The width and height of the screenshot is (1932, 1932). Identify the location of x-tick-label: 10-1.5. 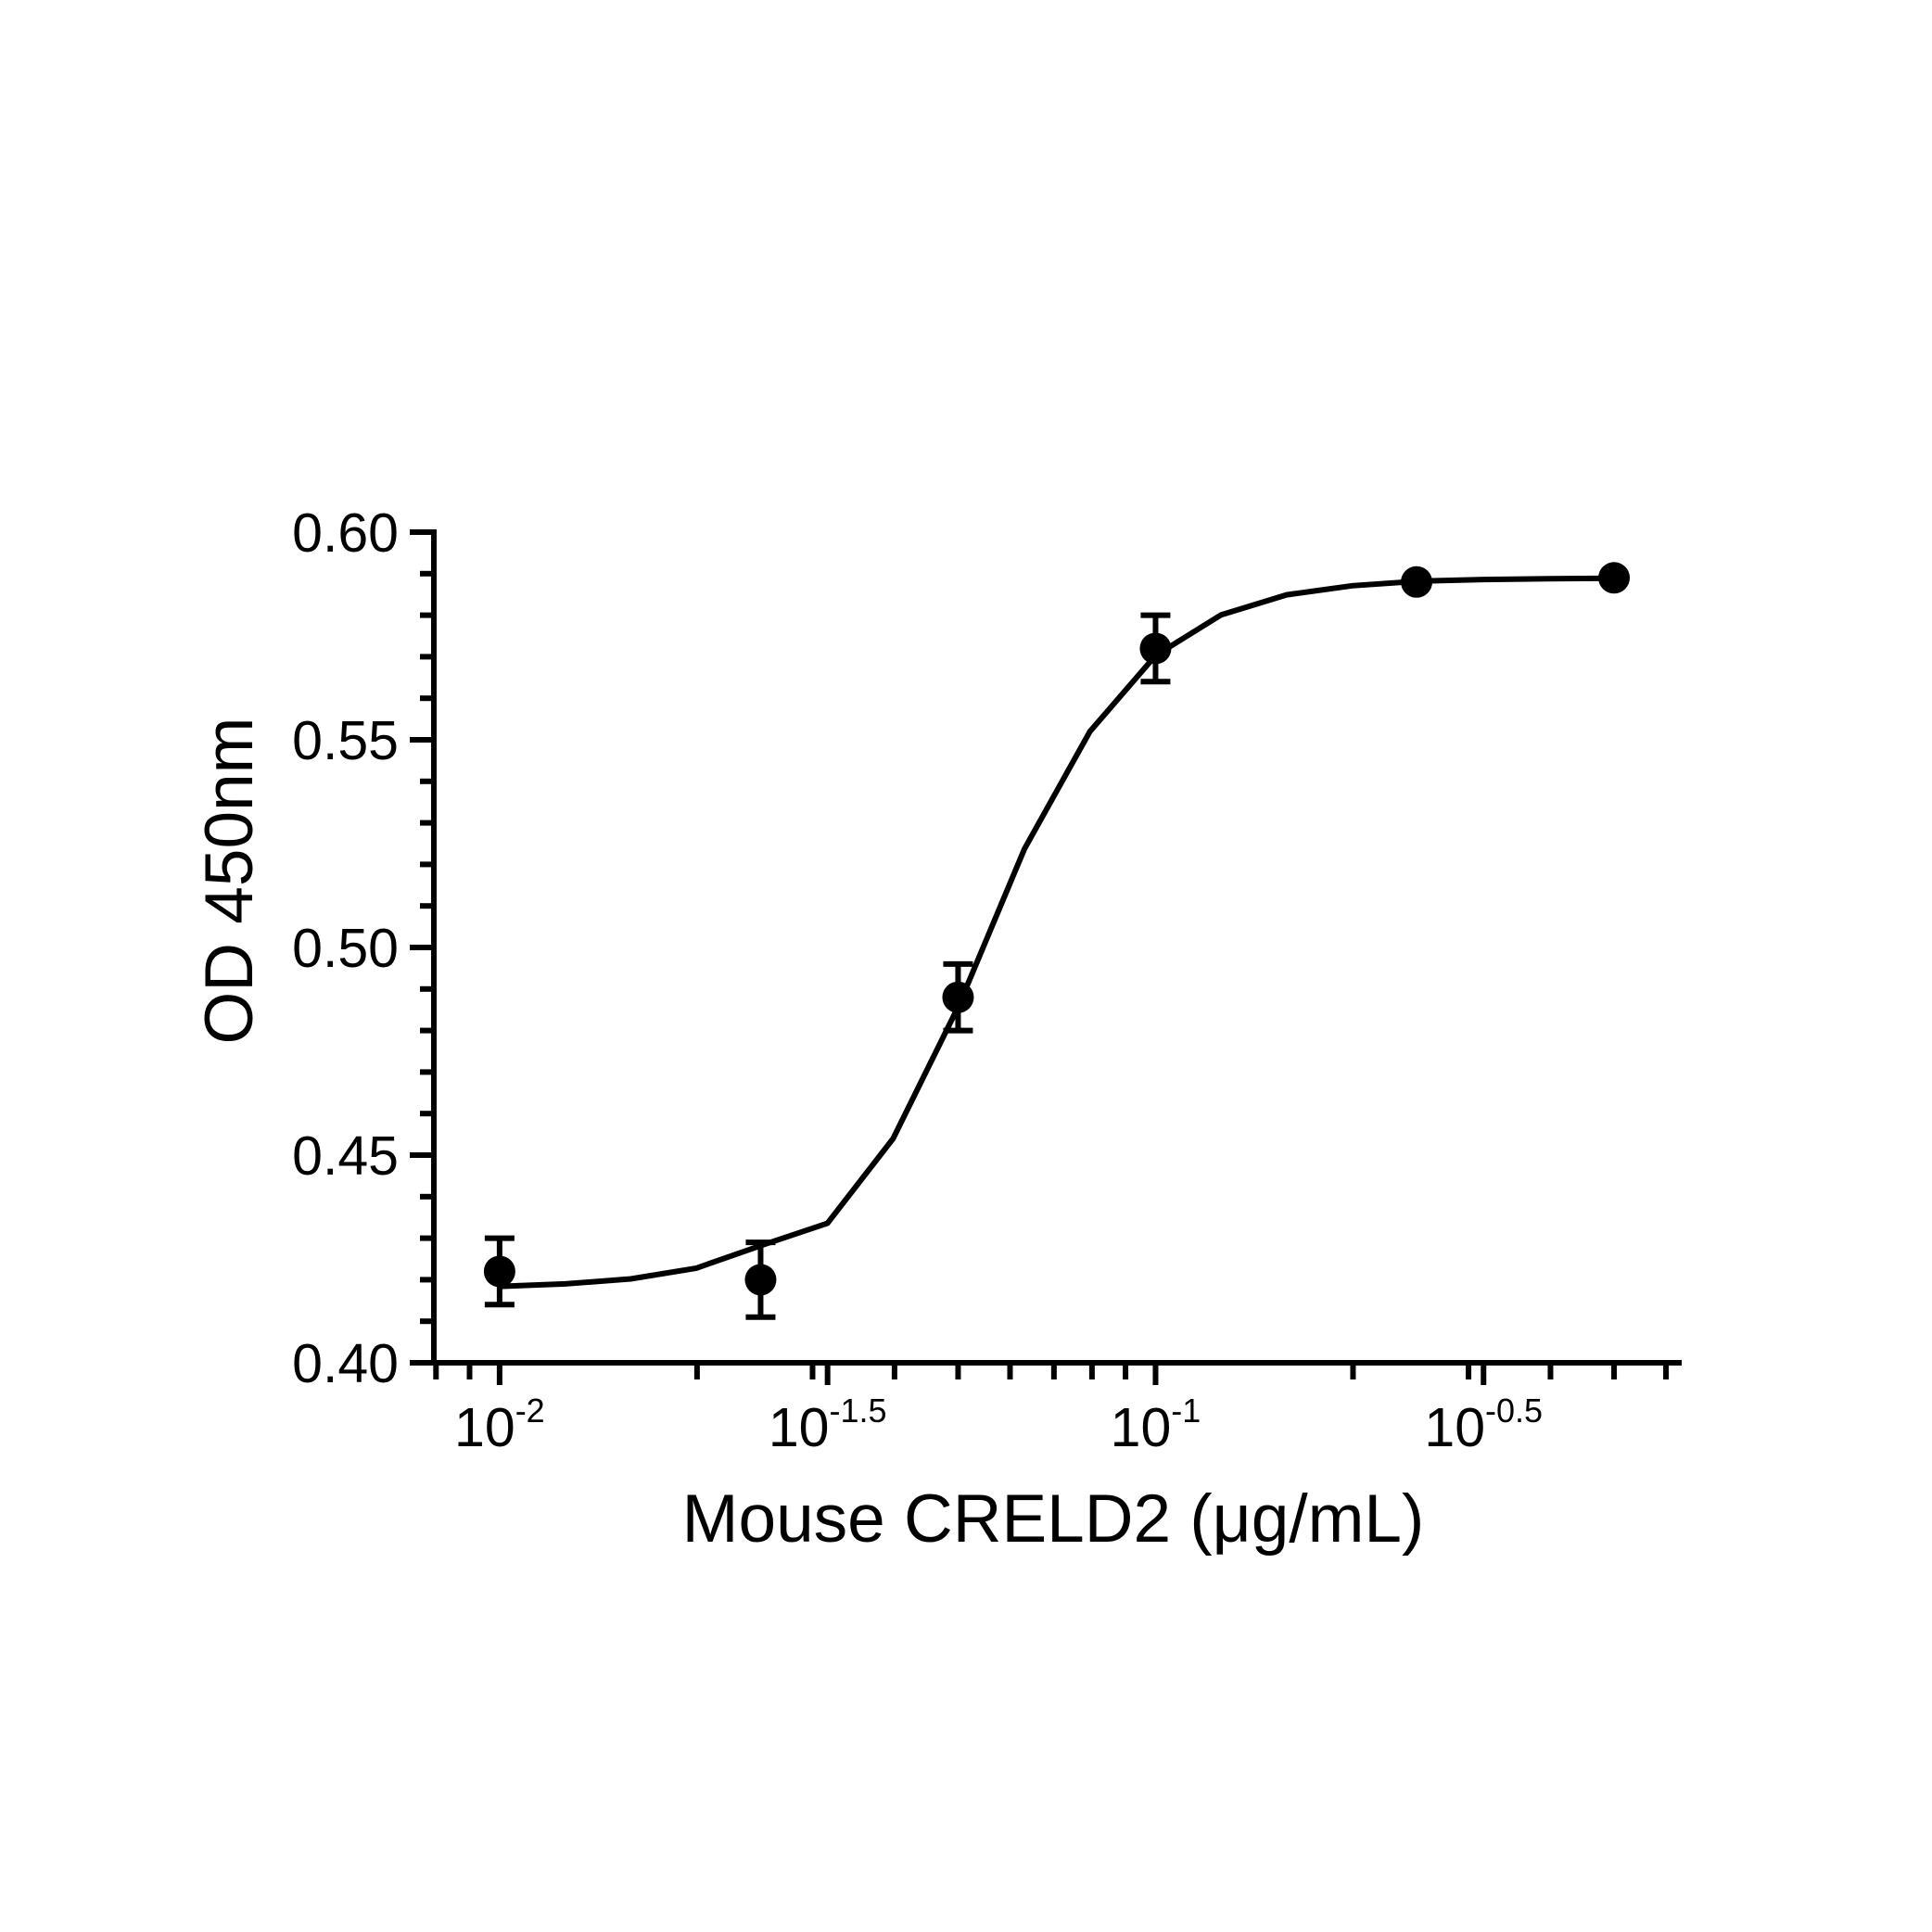
(828, 1425).